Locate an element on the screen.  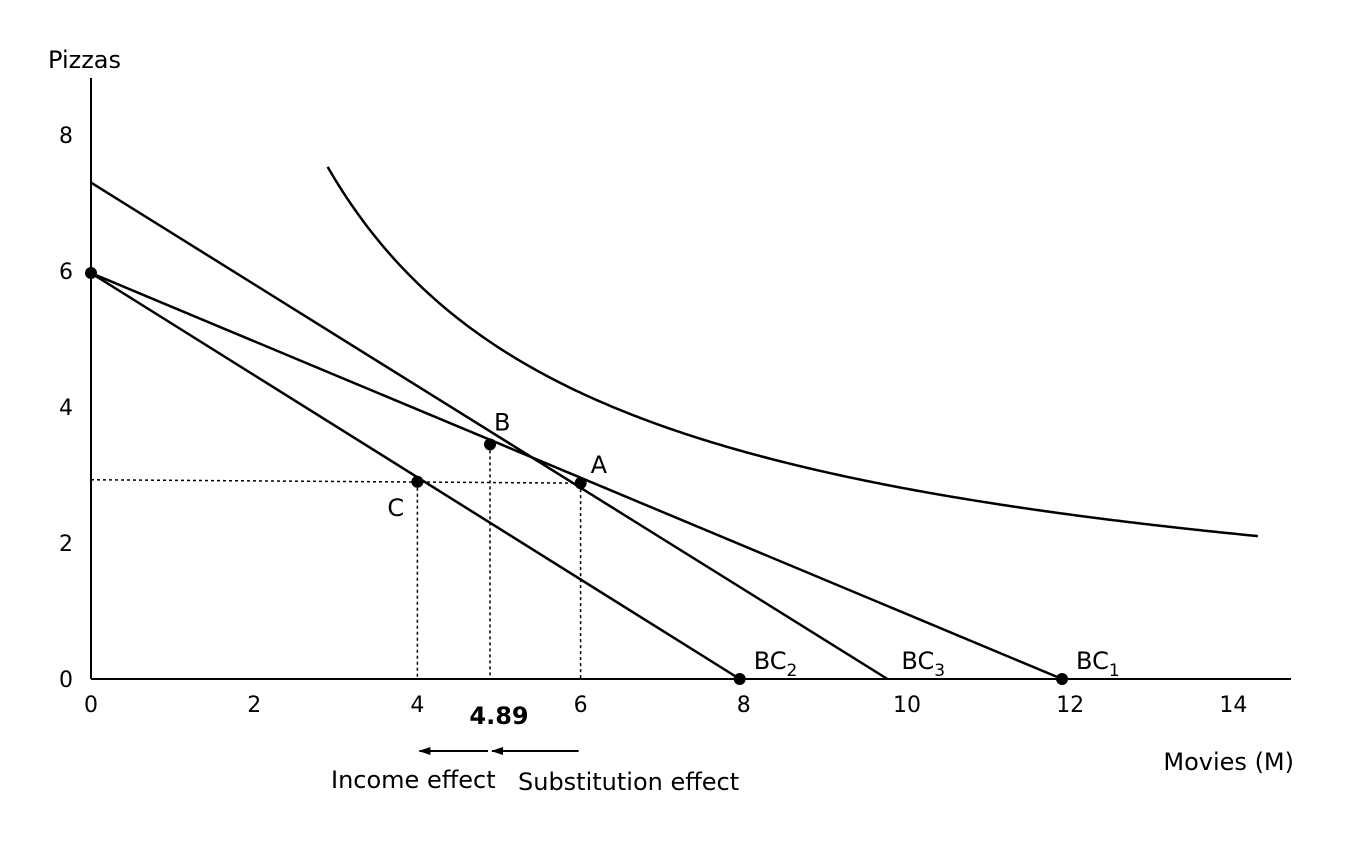
y-axis-title: Pizzas is located at coordinates (84, 60).